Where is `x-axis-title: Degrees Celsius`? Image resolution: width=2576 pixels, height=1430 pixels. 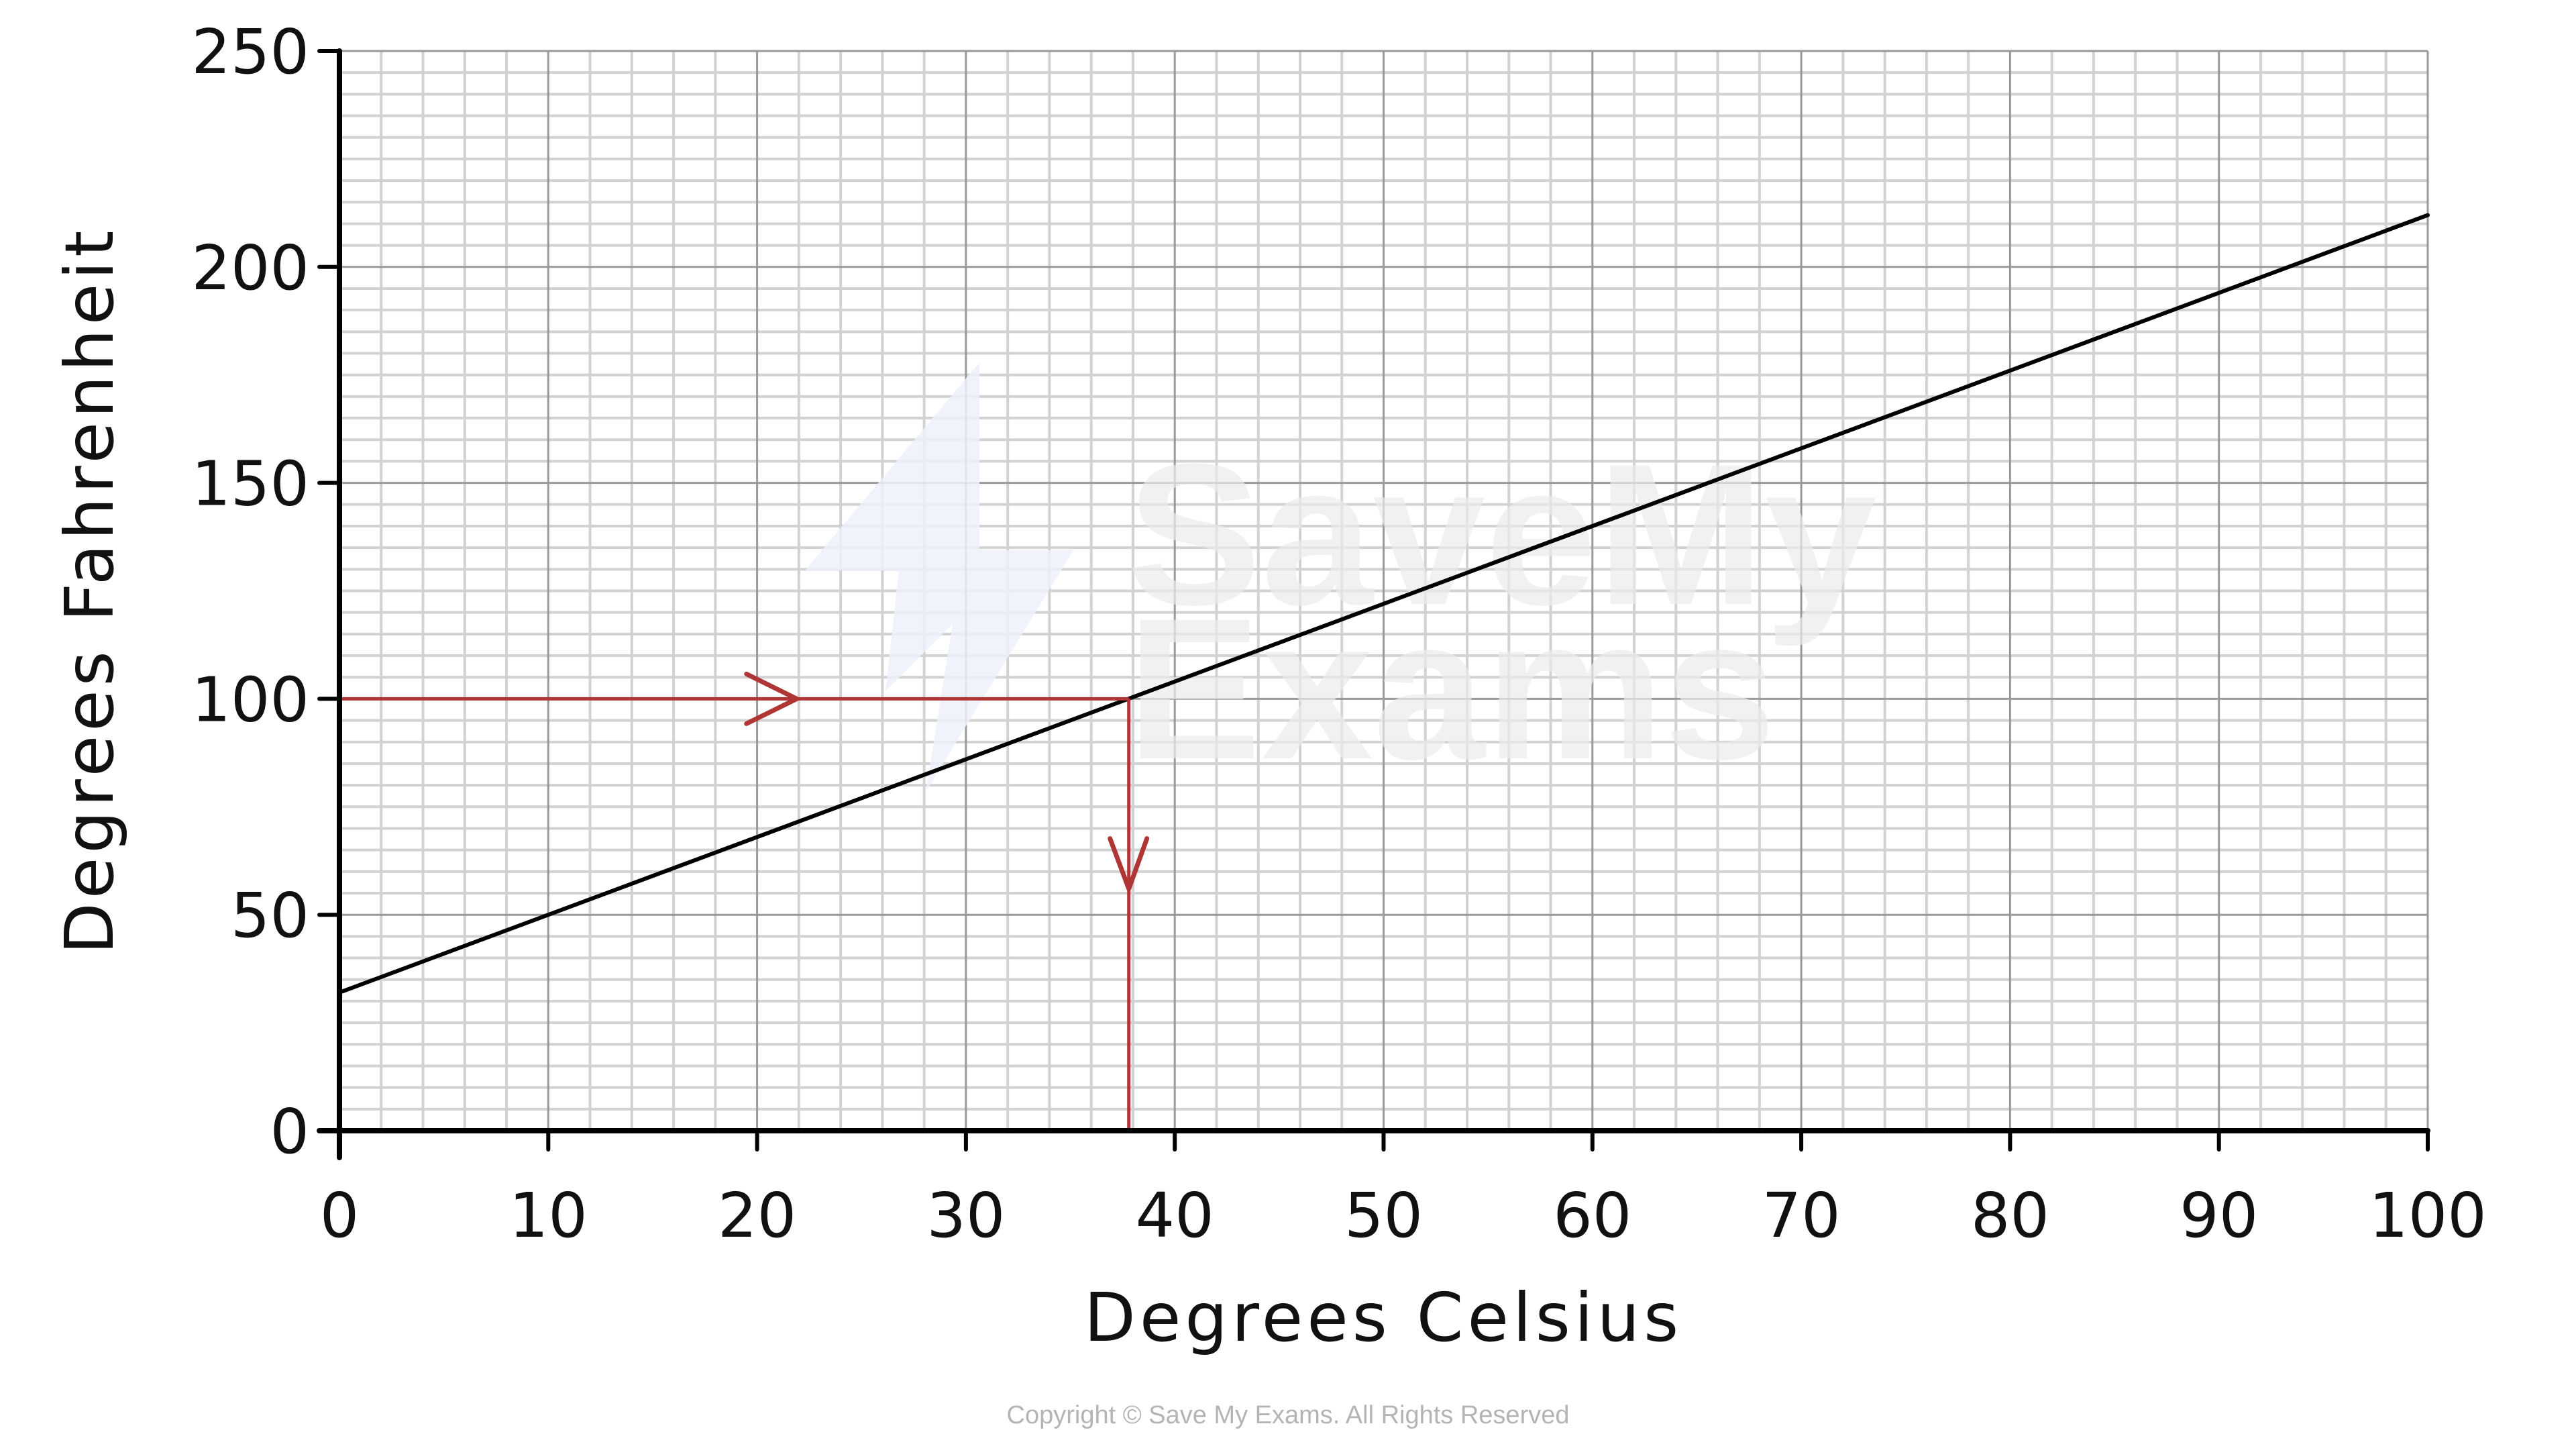
x-axis-title: Degrees Celsius is located at coordinates (1383, 1317).